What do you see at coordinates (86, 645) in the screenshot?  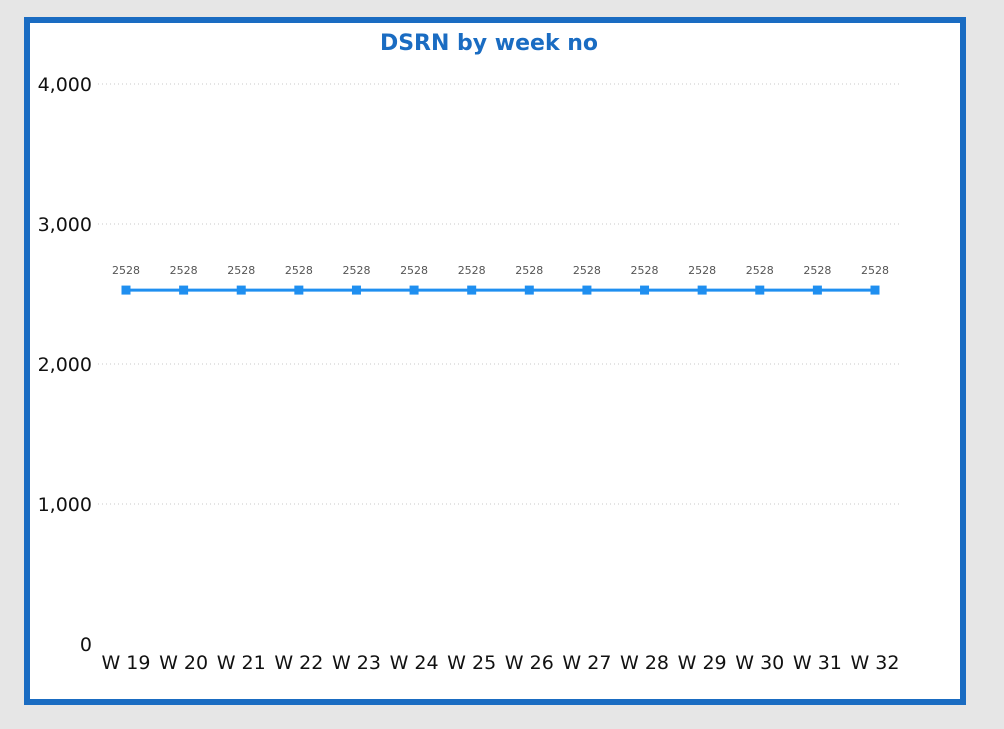 I see `y-tick-label: 0` at bounding box center [86, 645].